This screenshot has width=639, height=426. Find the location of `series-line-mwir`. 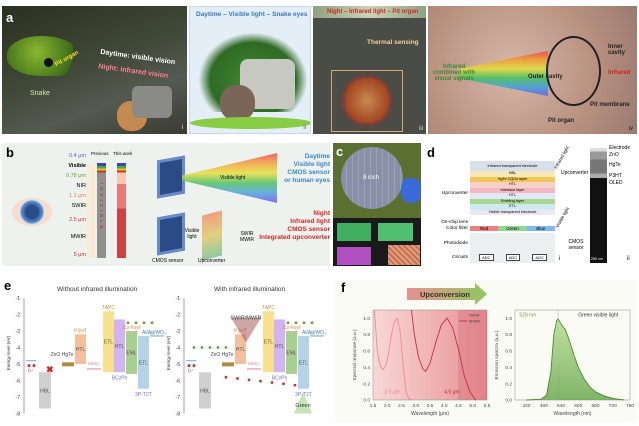

series-line-mwir is located at coordinates (443, 355).